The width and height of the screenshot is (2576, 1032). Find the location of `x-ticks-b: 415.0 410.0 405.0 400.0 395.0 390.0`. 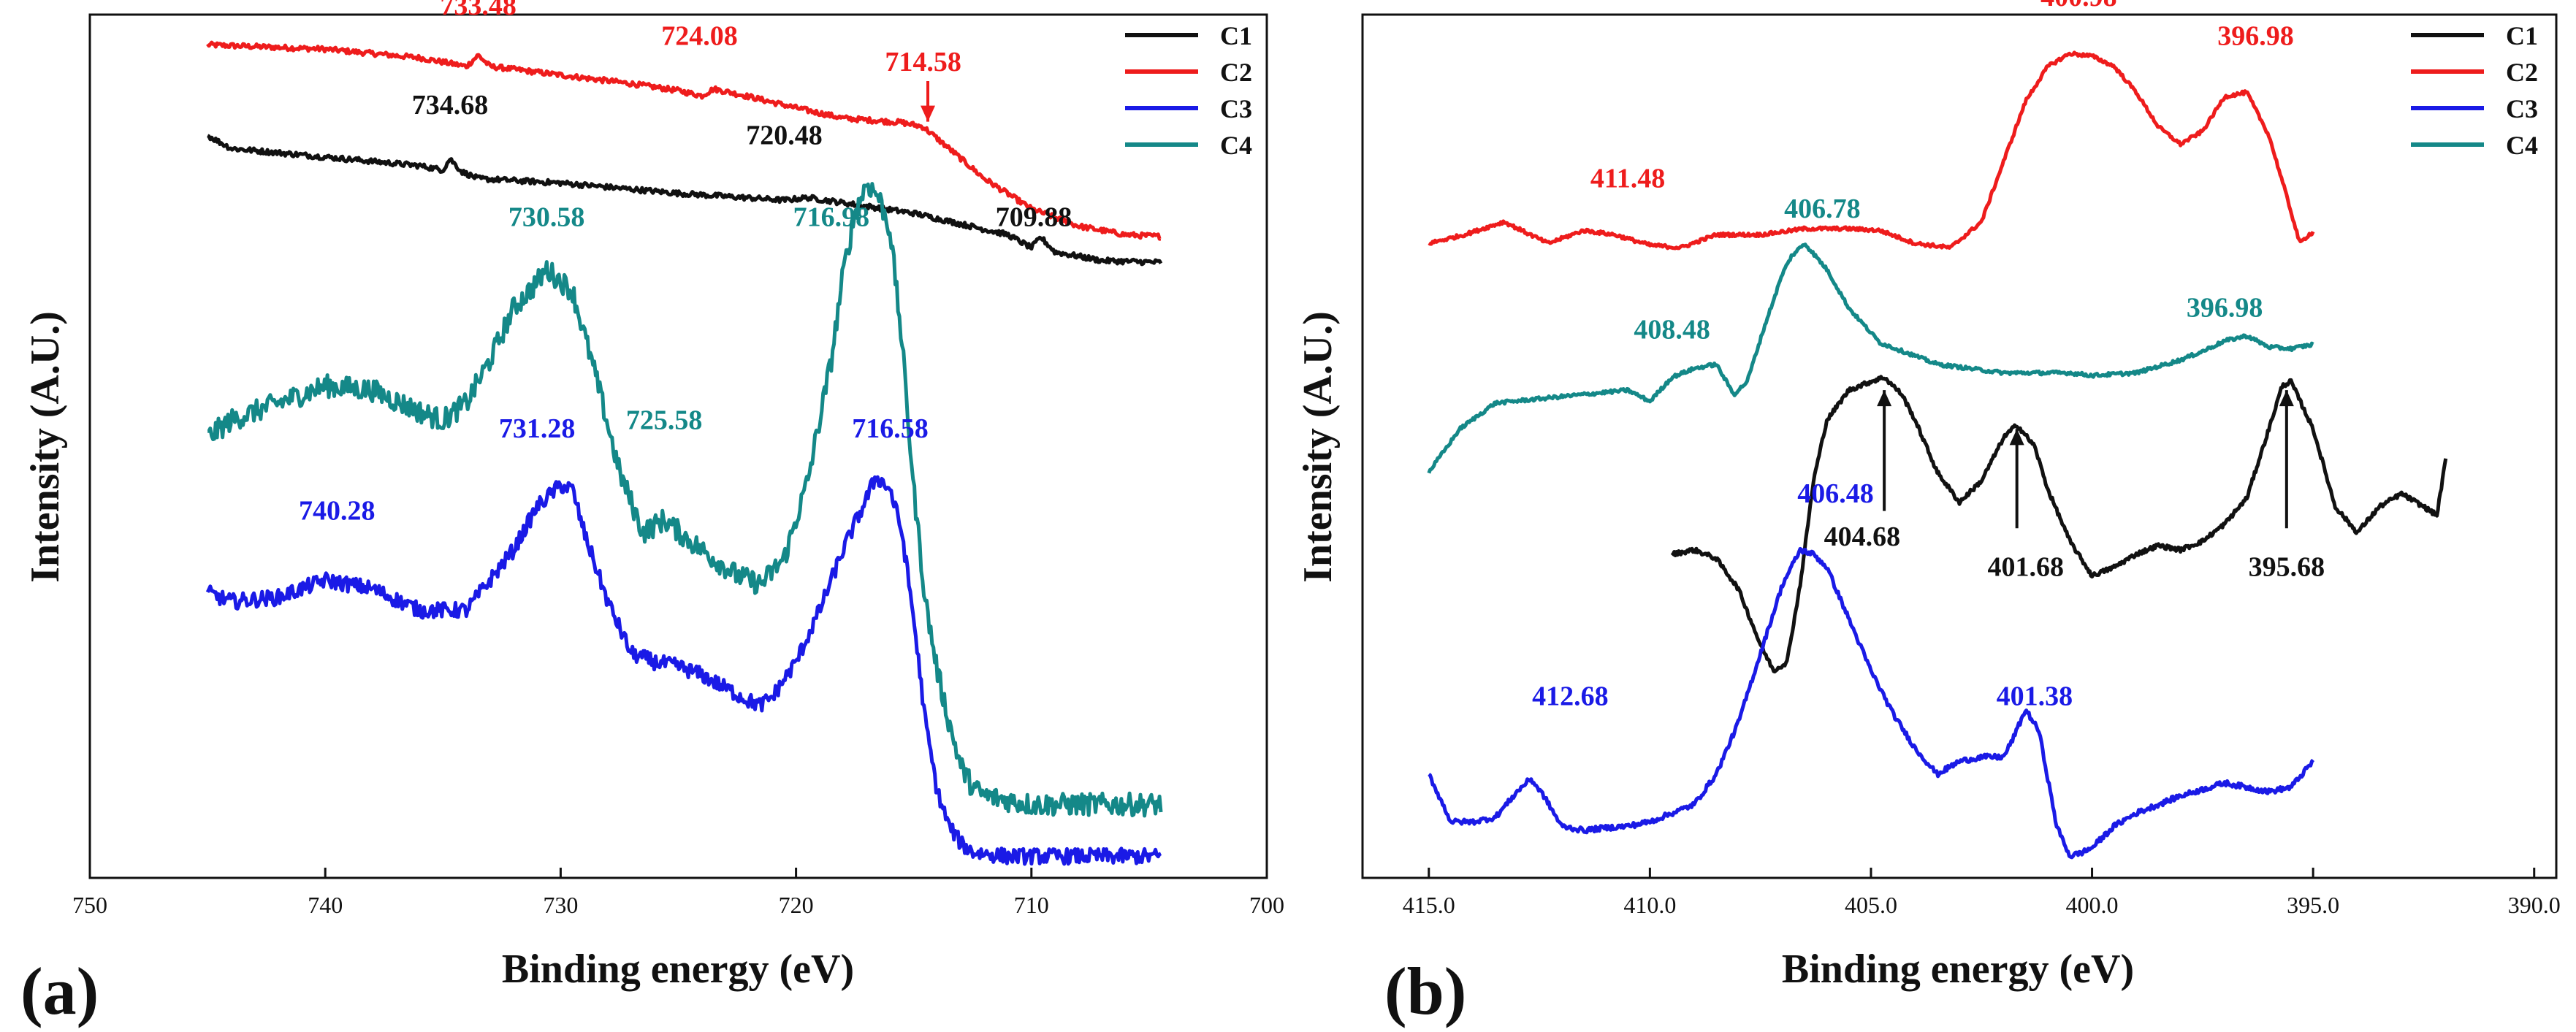

x-ticks-b: 415.0 410.0 405.0 400.0 395.0 390.0 is located at coordinates (1982, 893).